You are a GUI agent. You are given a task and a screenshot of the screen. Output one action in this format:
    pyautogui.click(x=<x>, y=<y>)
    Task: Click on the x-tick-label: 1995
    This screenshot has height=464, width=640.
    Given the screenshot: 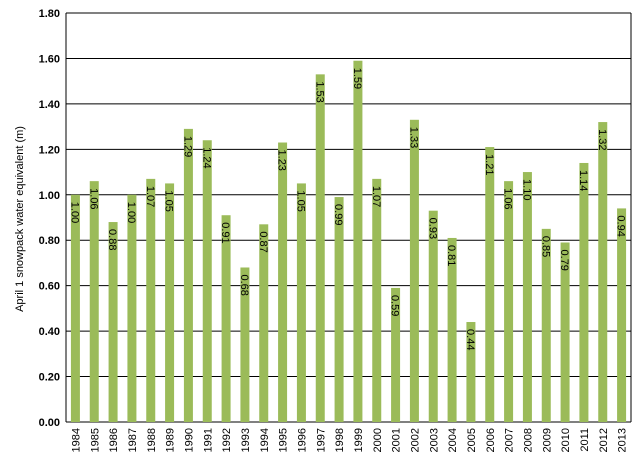 What is the action you would take?
    pyautogui.click(x=284, y=440)
    